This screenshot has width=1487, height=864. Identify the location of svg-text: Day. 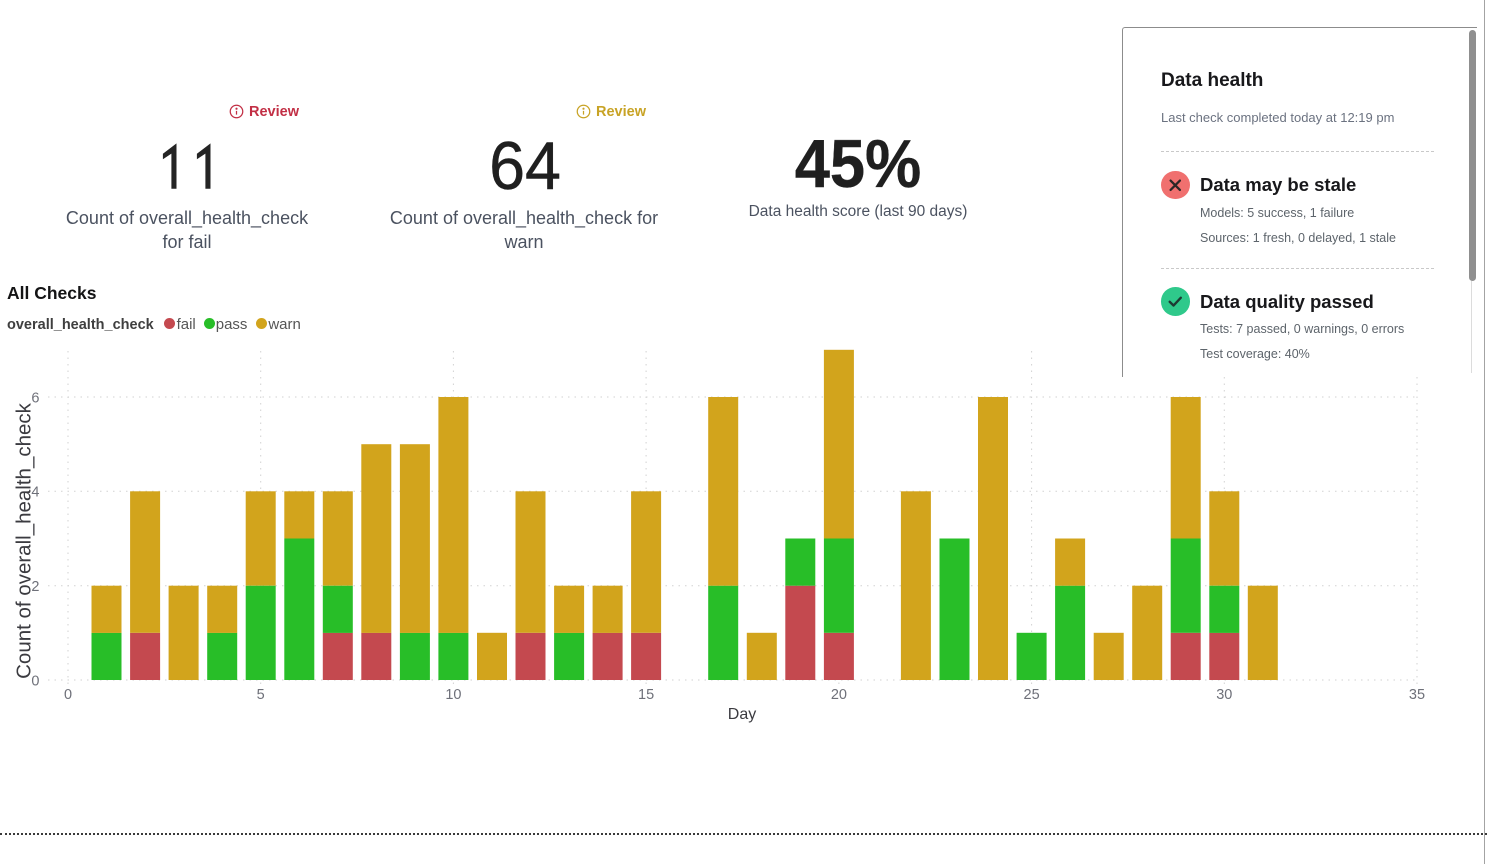
(742, 714).